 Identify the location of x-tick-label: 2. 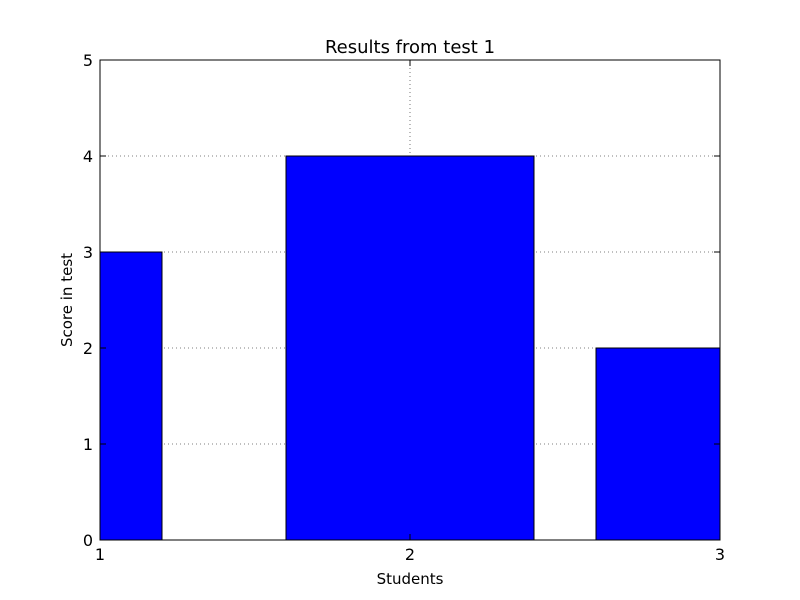
(410, 554).